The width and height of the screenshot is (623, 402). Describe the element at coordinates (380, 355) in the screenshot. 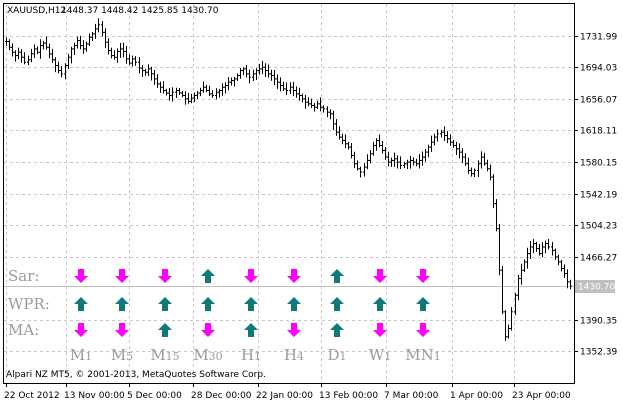

I see `timeframe-label: W1` at that location.